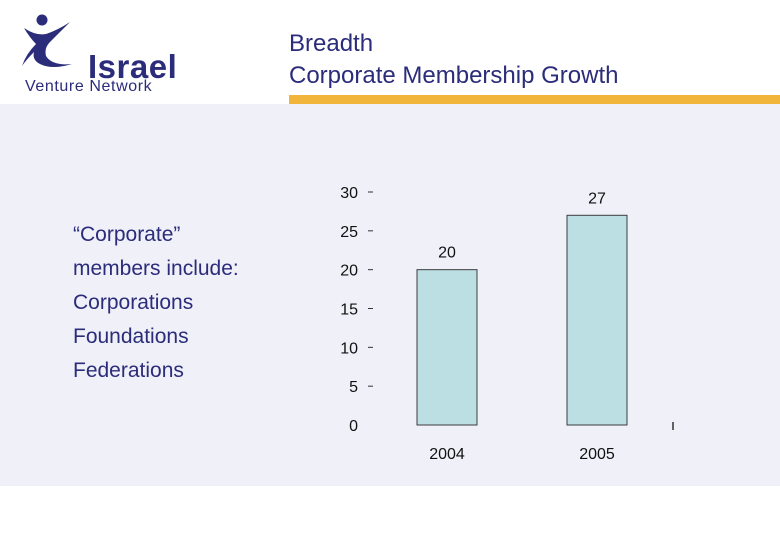 This screenshot has height=540, width=780. What do you see at coordinates (447, 253) in the screenshot?
I see `data-label-2004: 20` at bounding box center [447, 253].